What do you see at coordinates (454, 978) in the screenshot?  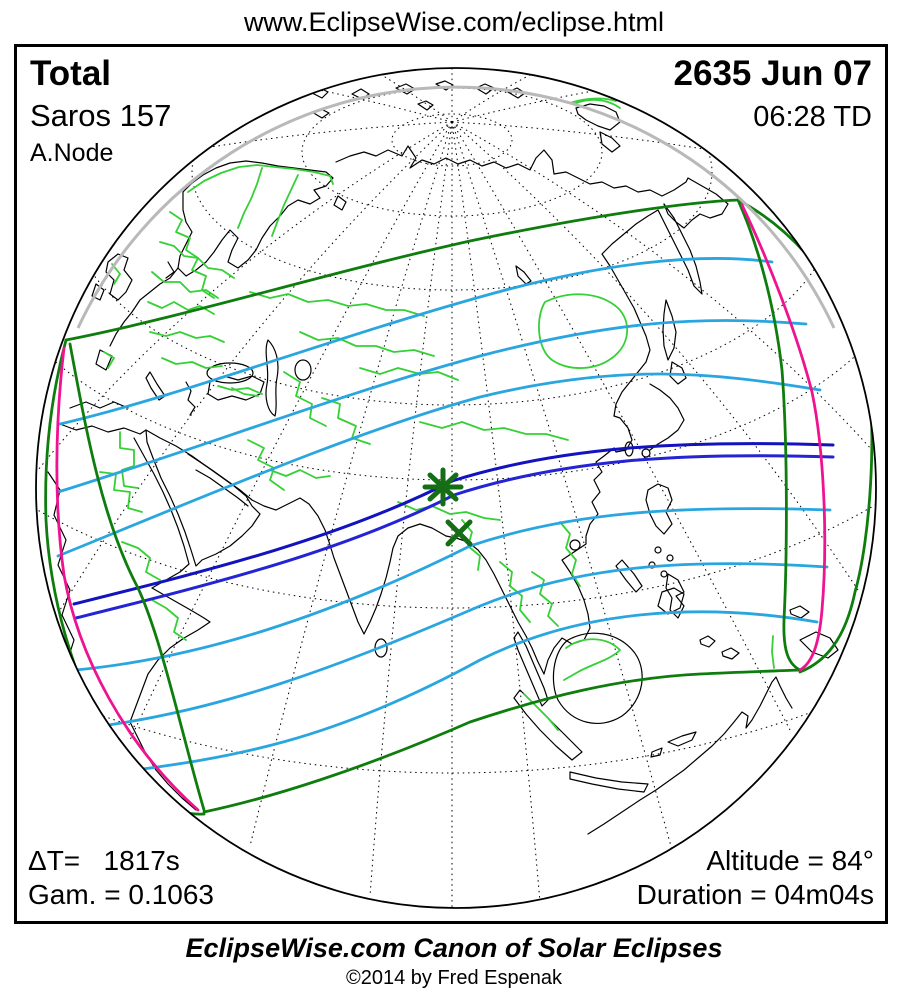 I see `footer-copyright: ©2014 by Fred Espenak` at bounding box center [454, 978].